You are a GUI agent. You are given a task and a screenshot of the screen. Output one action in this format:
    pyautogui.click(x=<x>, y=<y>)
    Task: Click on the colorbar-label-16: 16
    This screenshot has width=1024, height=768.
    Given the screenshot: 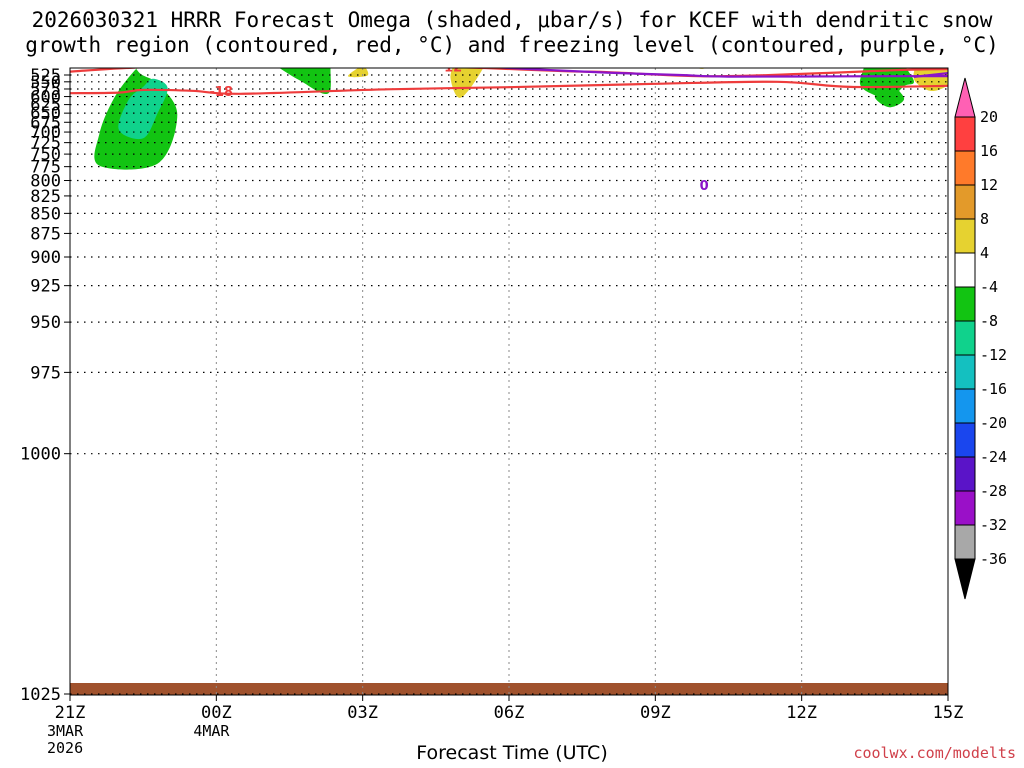 What is the action you would take?
    pyautogui.click(x=989, y=151)
    